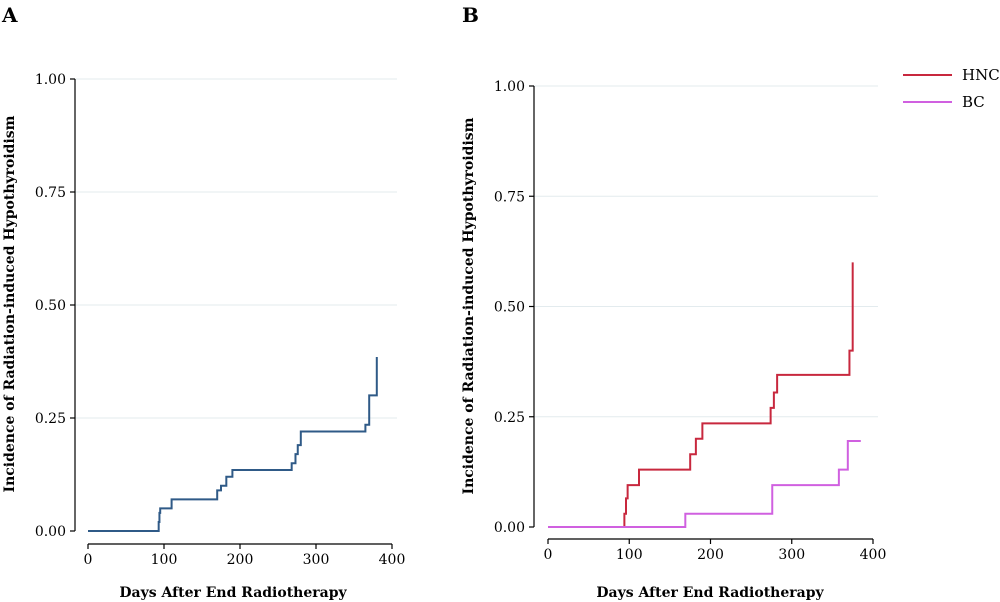  Describe the element at coordinates (9, 15) in the screenshot. I see `panel-a-letter: A` at that location.